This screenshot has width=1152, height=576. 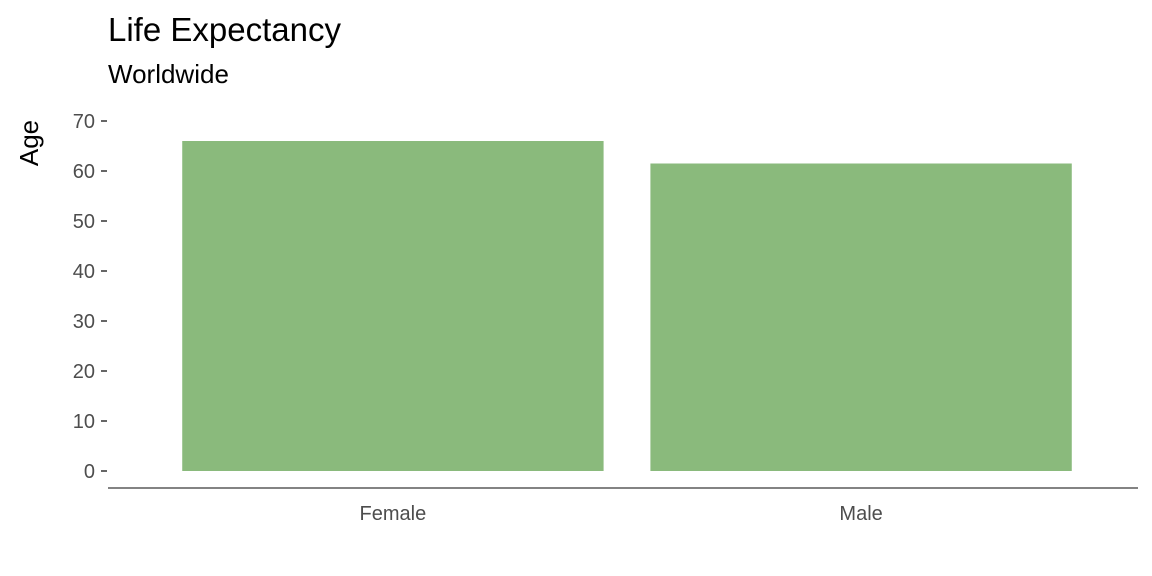 I want to click on y-tick-label: 70, so click(x=84, y=122).